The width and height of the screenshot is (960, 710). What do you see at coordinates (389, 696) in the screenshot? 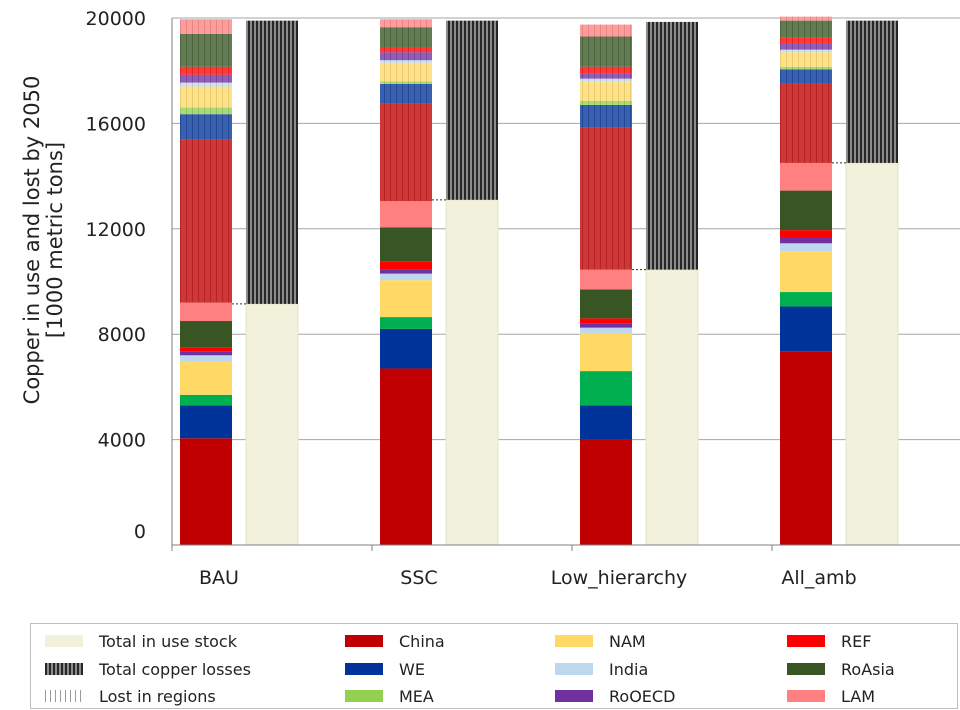
I see `legend-item: MEA` at bounding box center [389, 696].